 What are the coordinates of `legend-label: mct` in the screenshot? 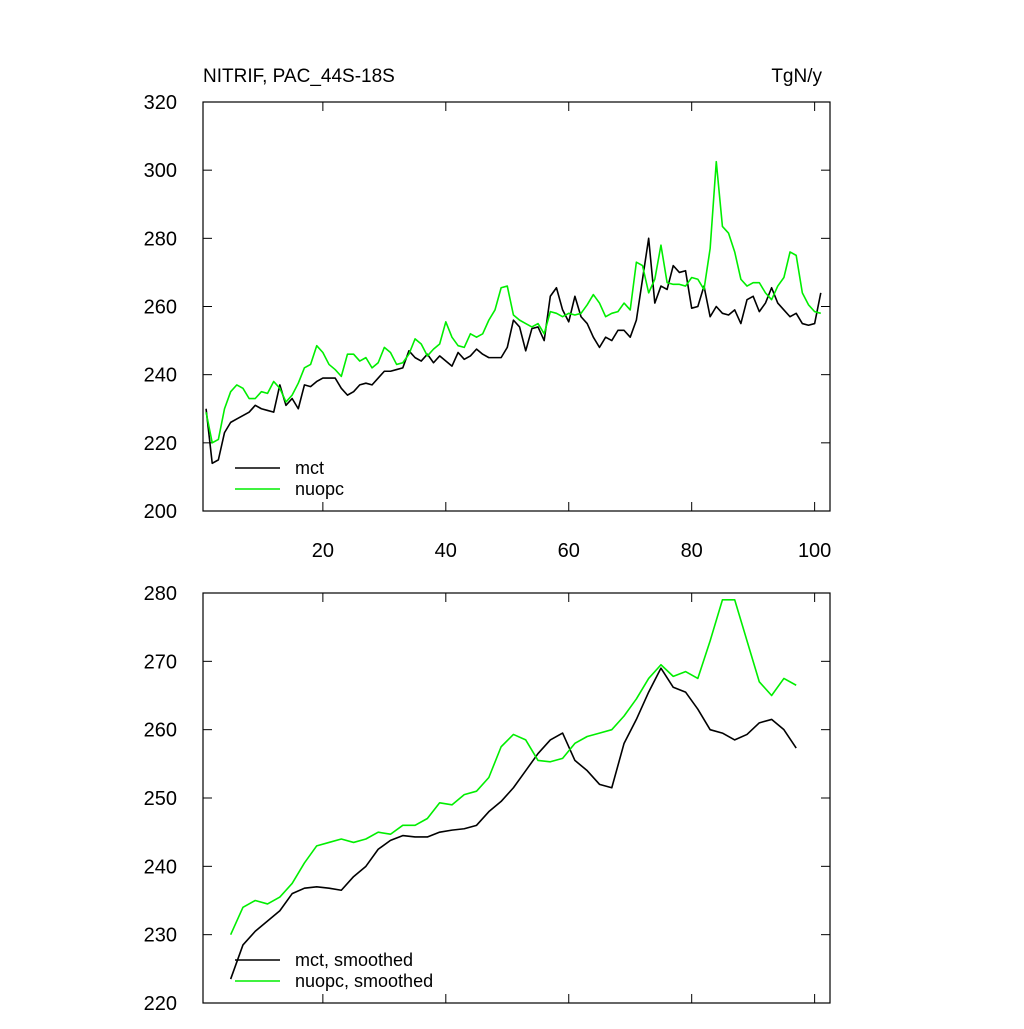 It's located at (309, 468).